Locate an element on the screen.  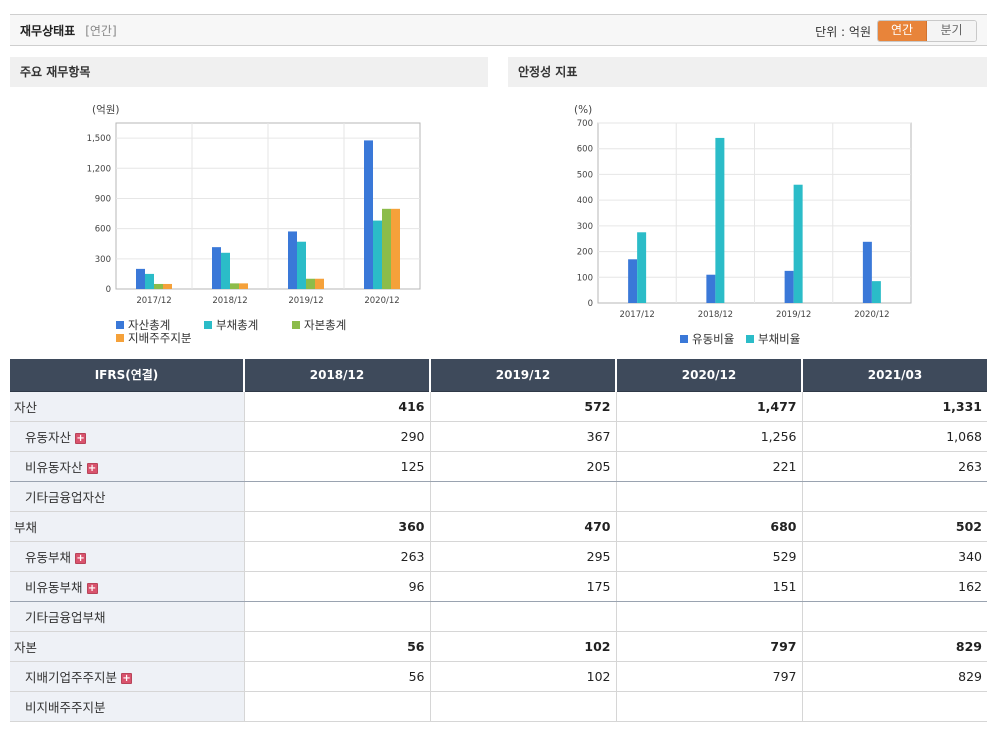
row-label-cell: 기타금융업자산 is located at coordinates (127, 496).